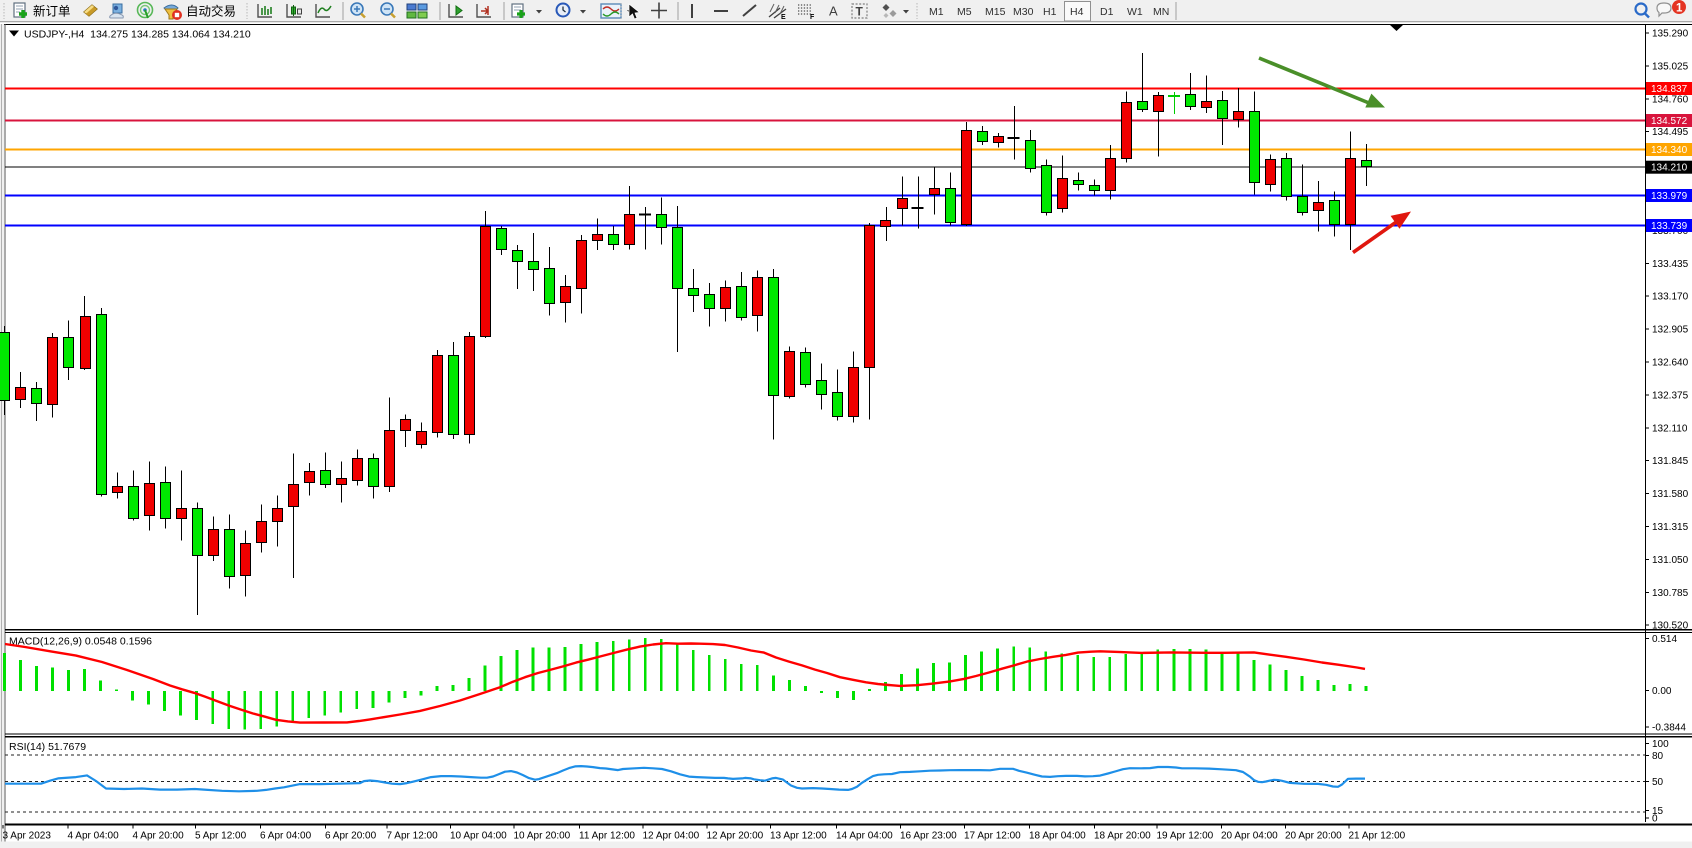 Image resolution: width=1692 pixels, height=848 pixels. Describe the element at coordinates (833, 11) in the screenshot. I see `svg-text: A` at that location.